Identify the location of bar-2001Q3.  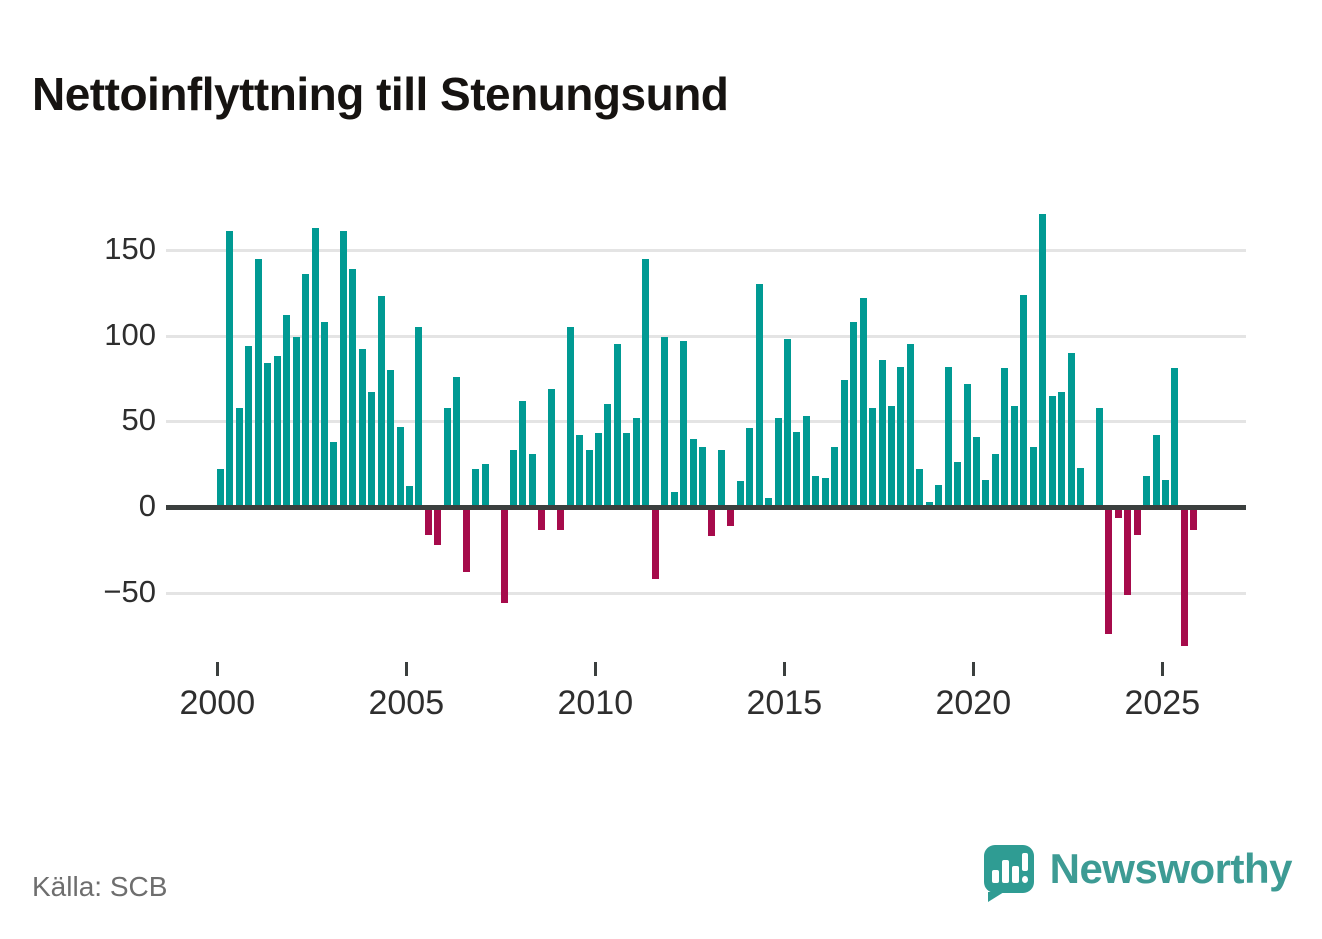
(277, 431).